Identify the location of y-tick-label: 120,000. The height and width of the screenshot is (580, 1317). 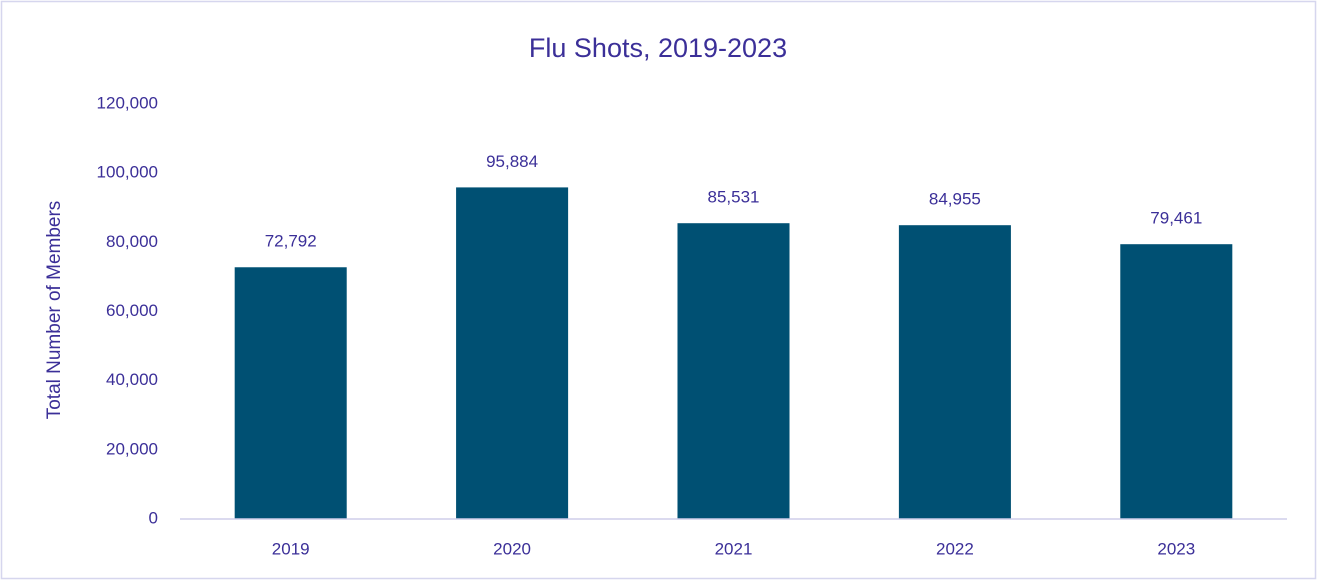
(127, 102).